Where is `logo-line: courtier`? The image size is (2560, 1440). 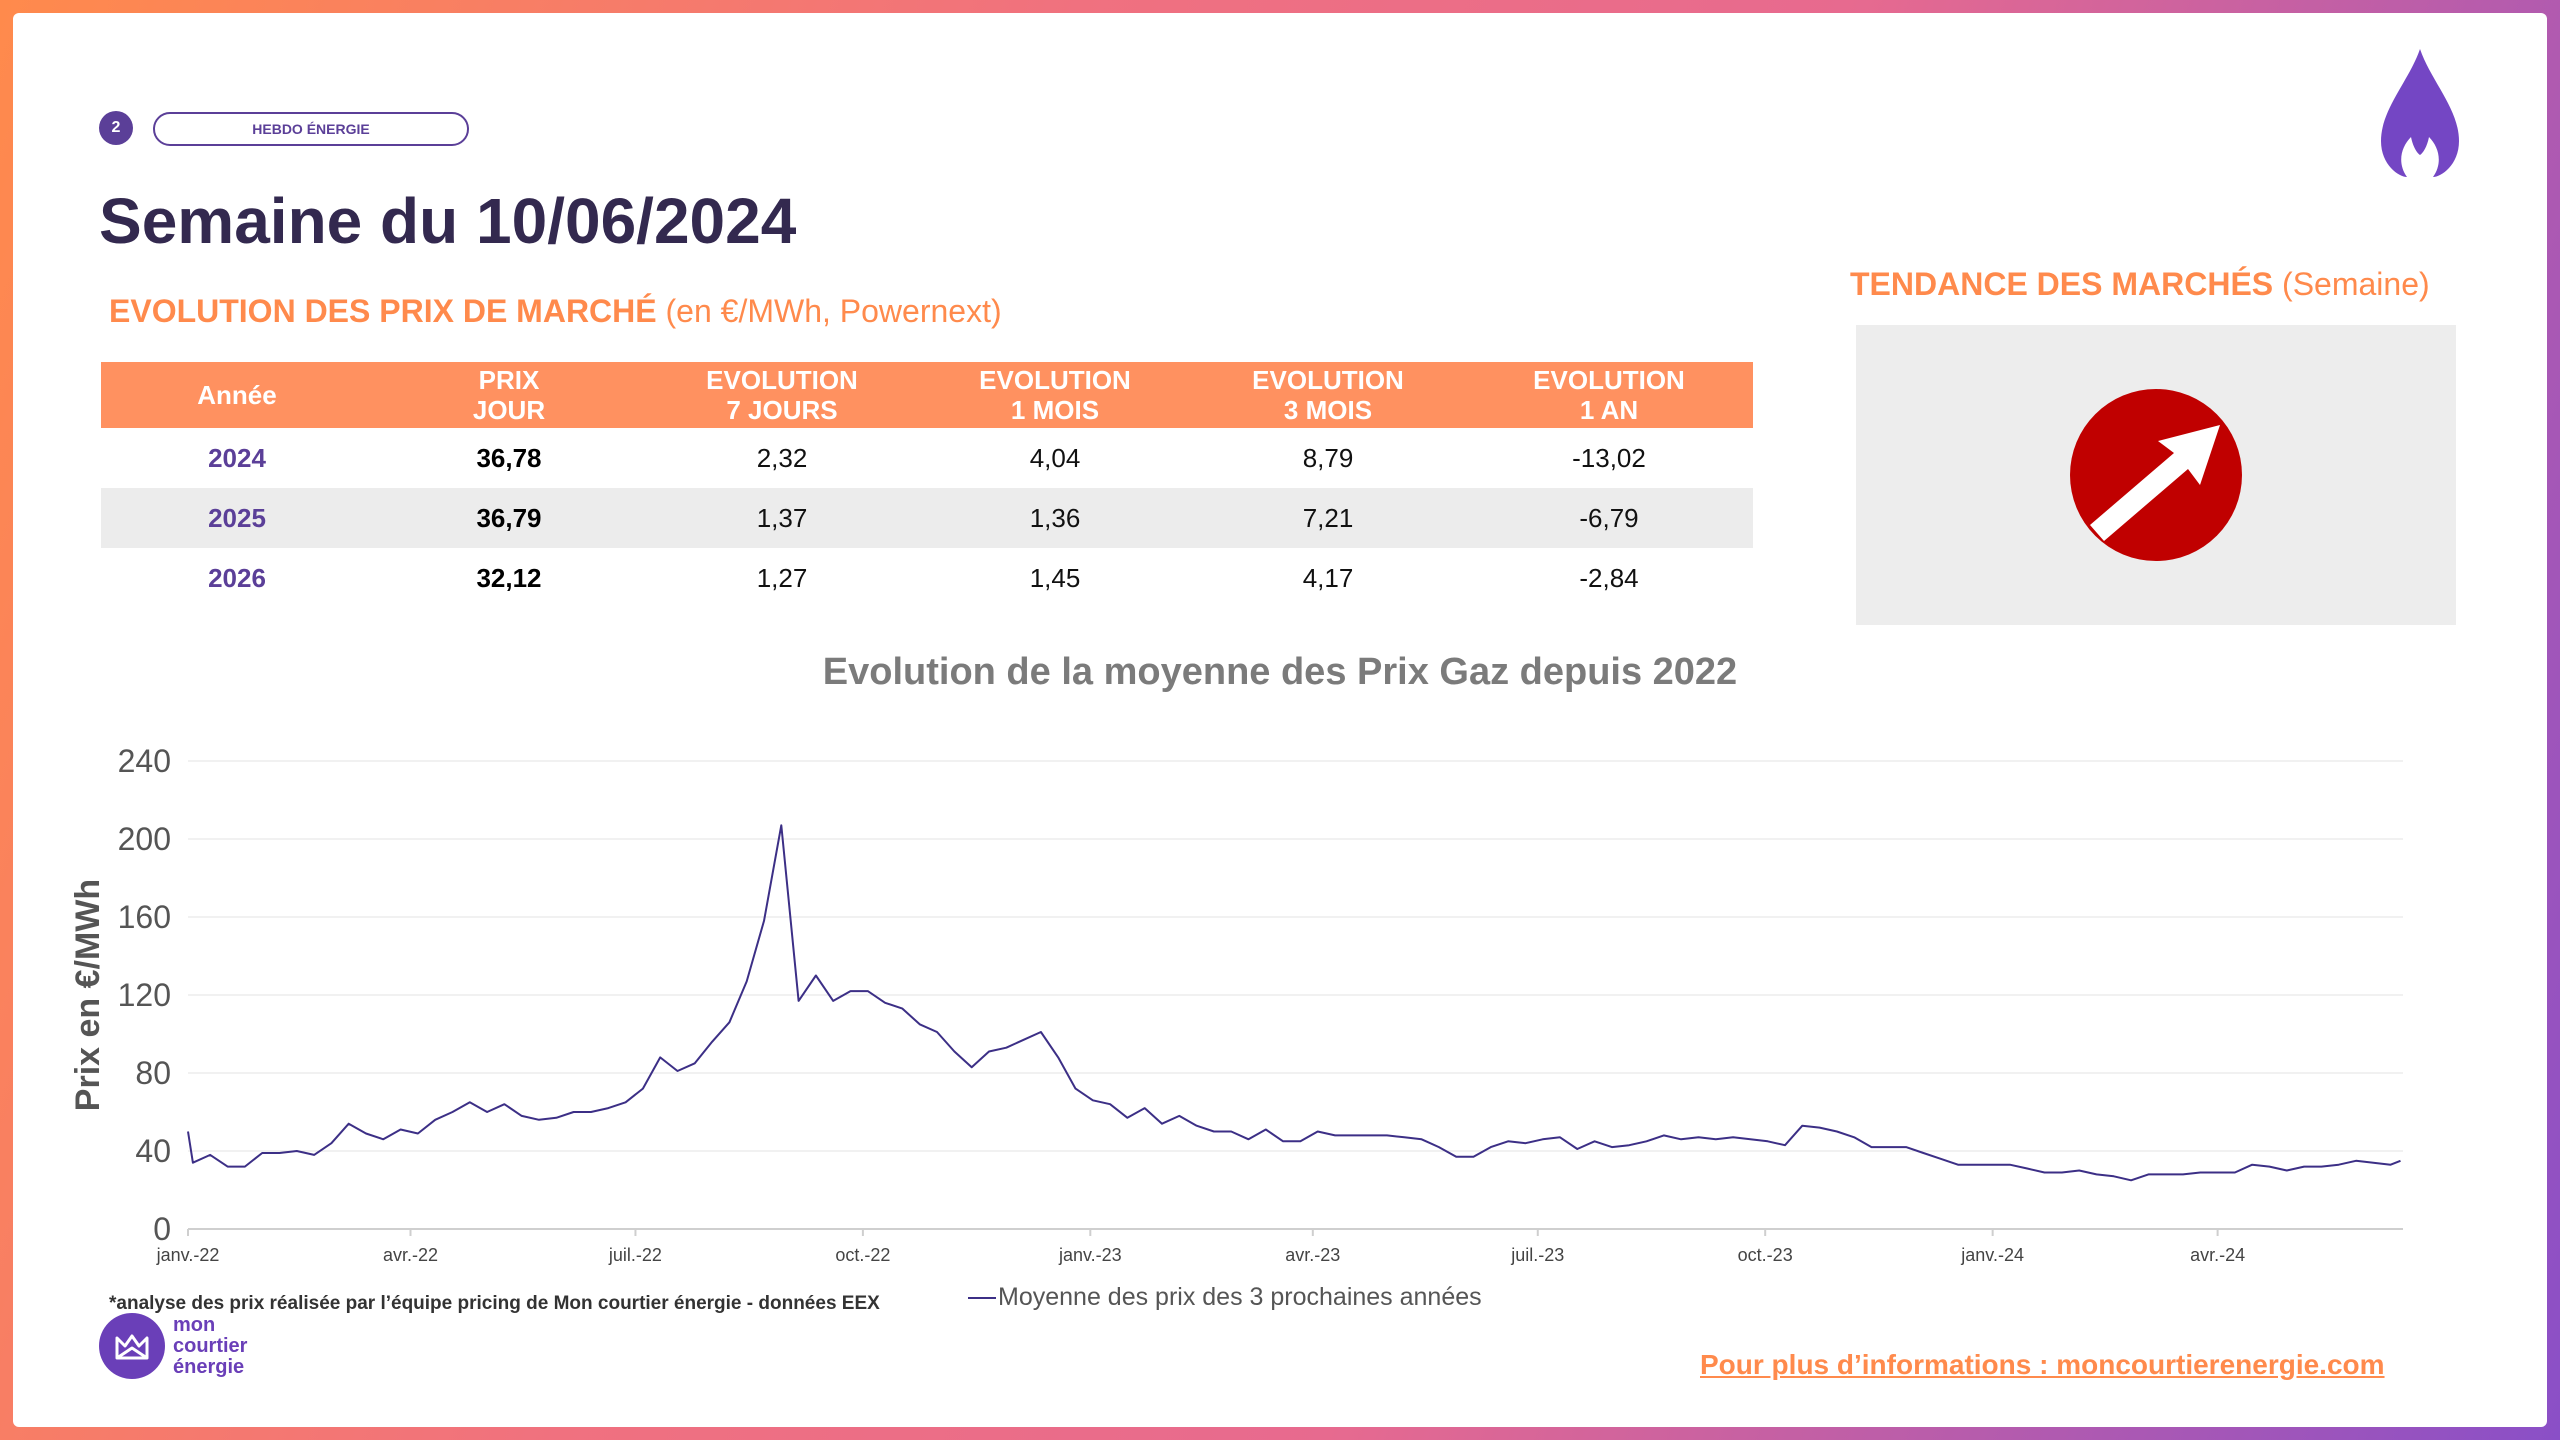 logo-line: courtier is located at coordinates (210, 1345).